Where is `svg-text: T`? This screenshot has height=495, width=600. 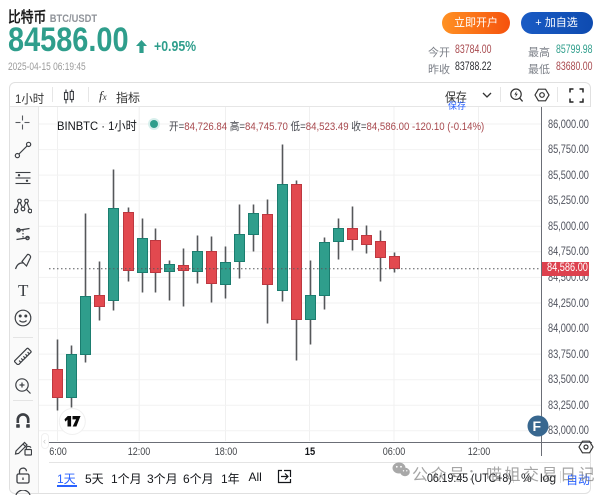
svg-text: T is located at coordinates (23, 290).